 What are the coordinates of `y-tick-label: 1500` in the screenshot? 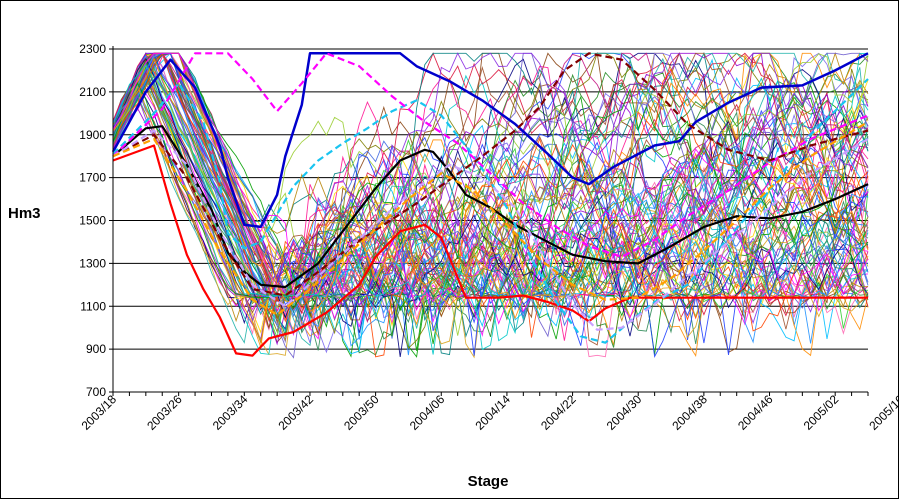 It's located at (92, 221).